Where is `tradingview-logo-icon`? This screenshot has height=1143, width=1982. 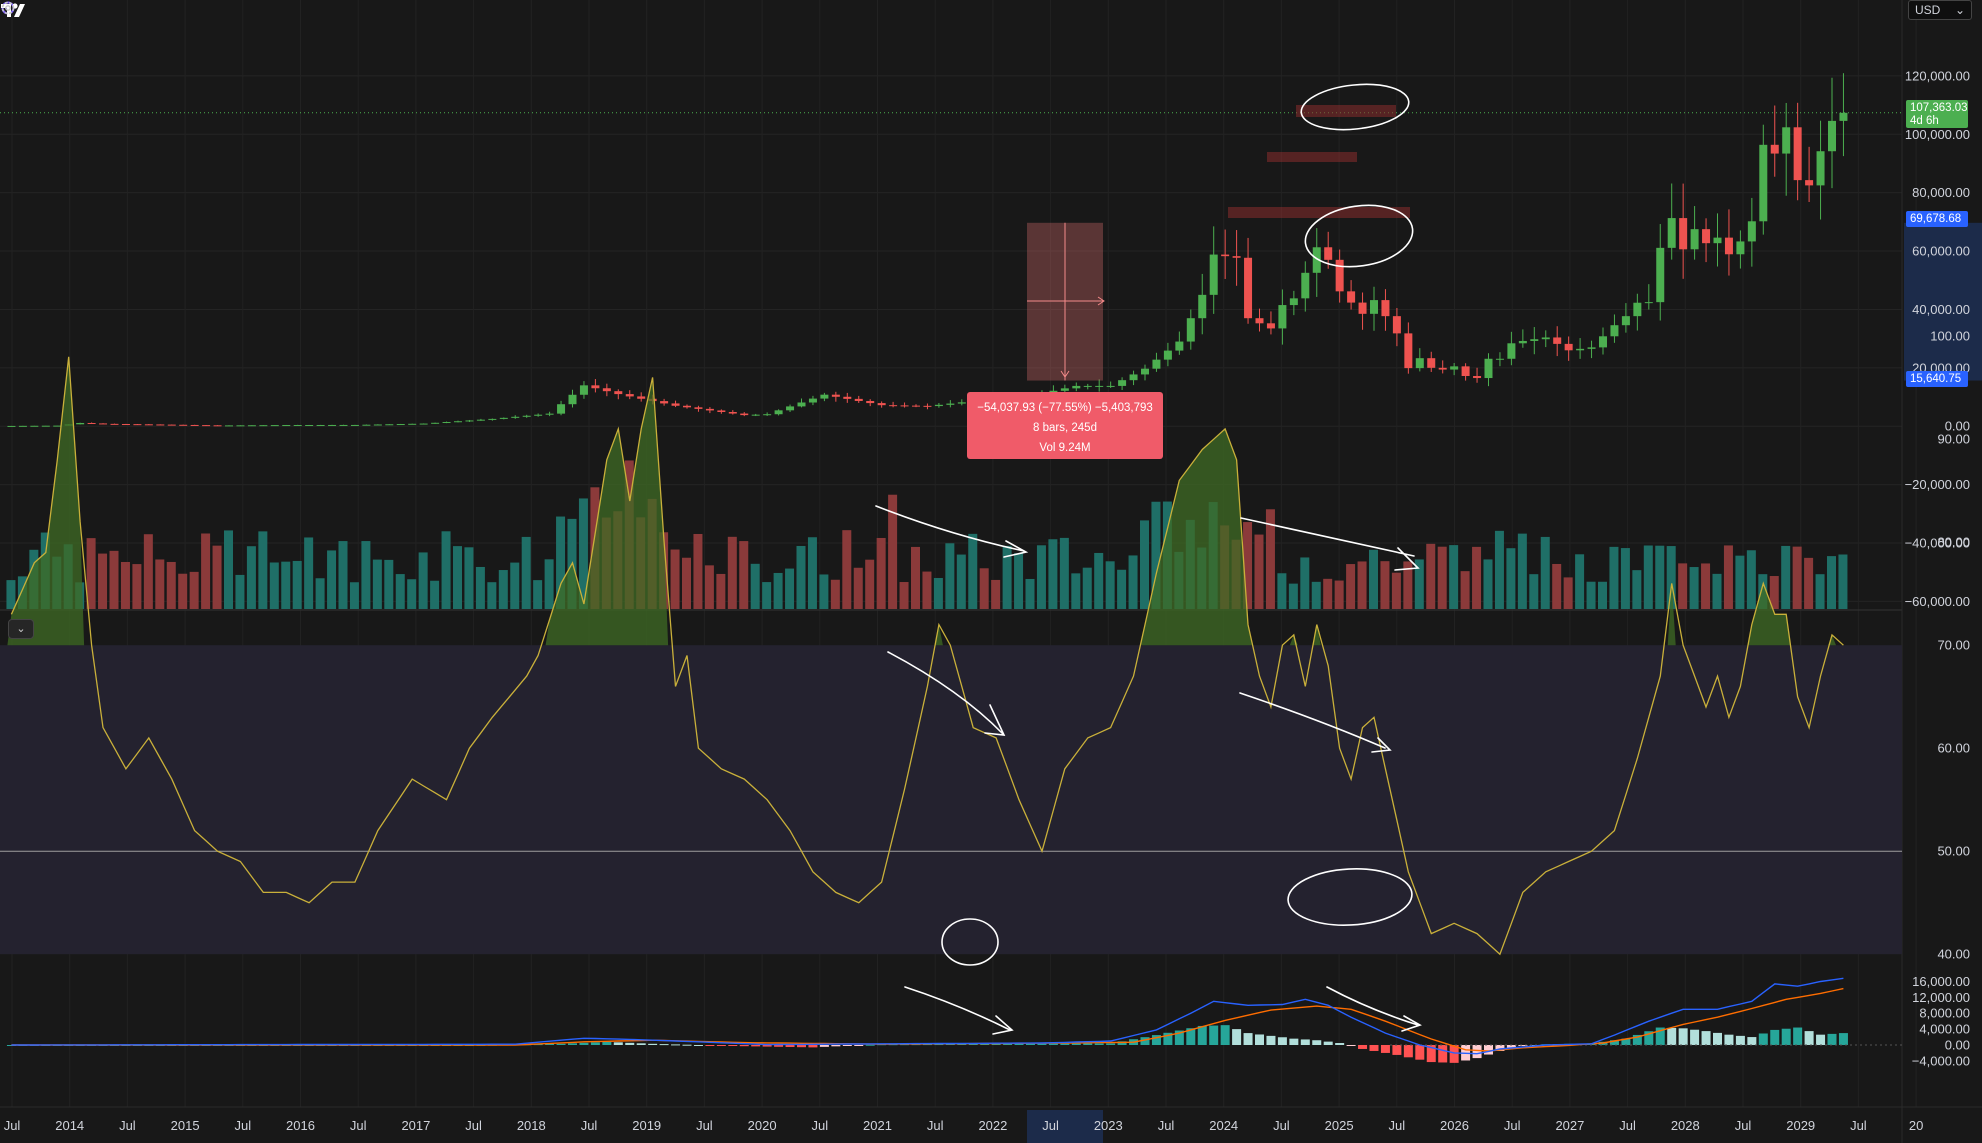 tradingview-logo-icon is located at coordinates (16, 10).